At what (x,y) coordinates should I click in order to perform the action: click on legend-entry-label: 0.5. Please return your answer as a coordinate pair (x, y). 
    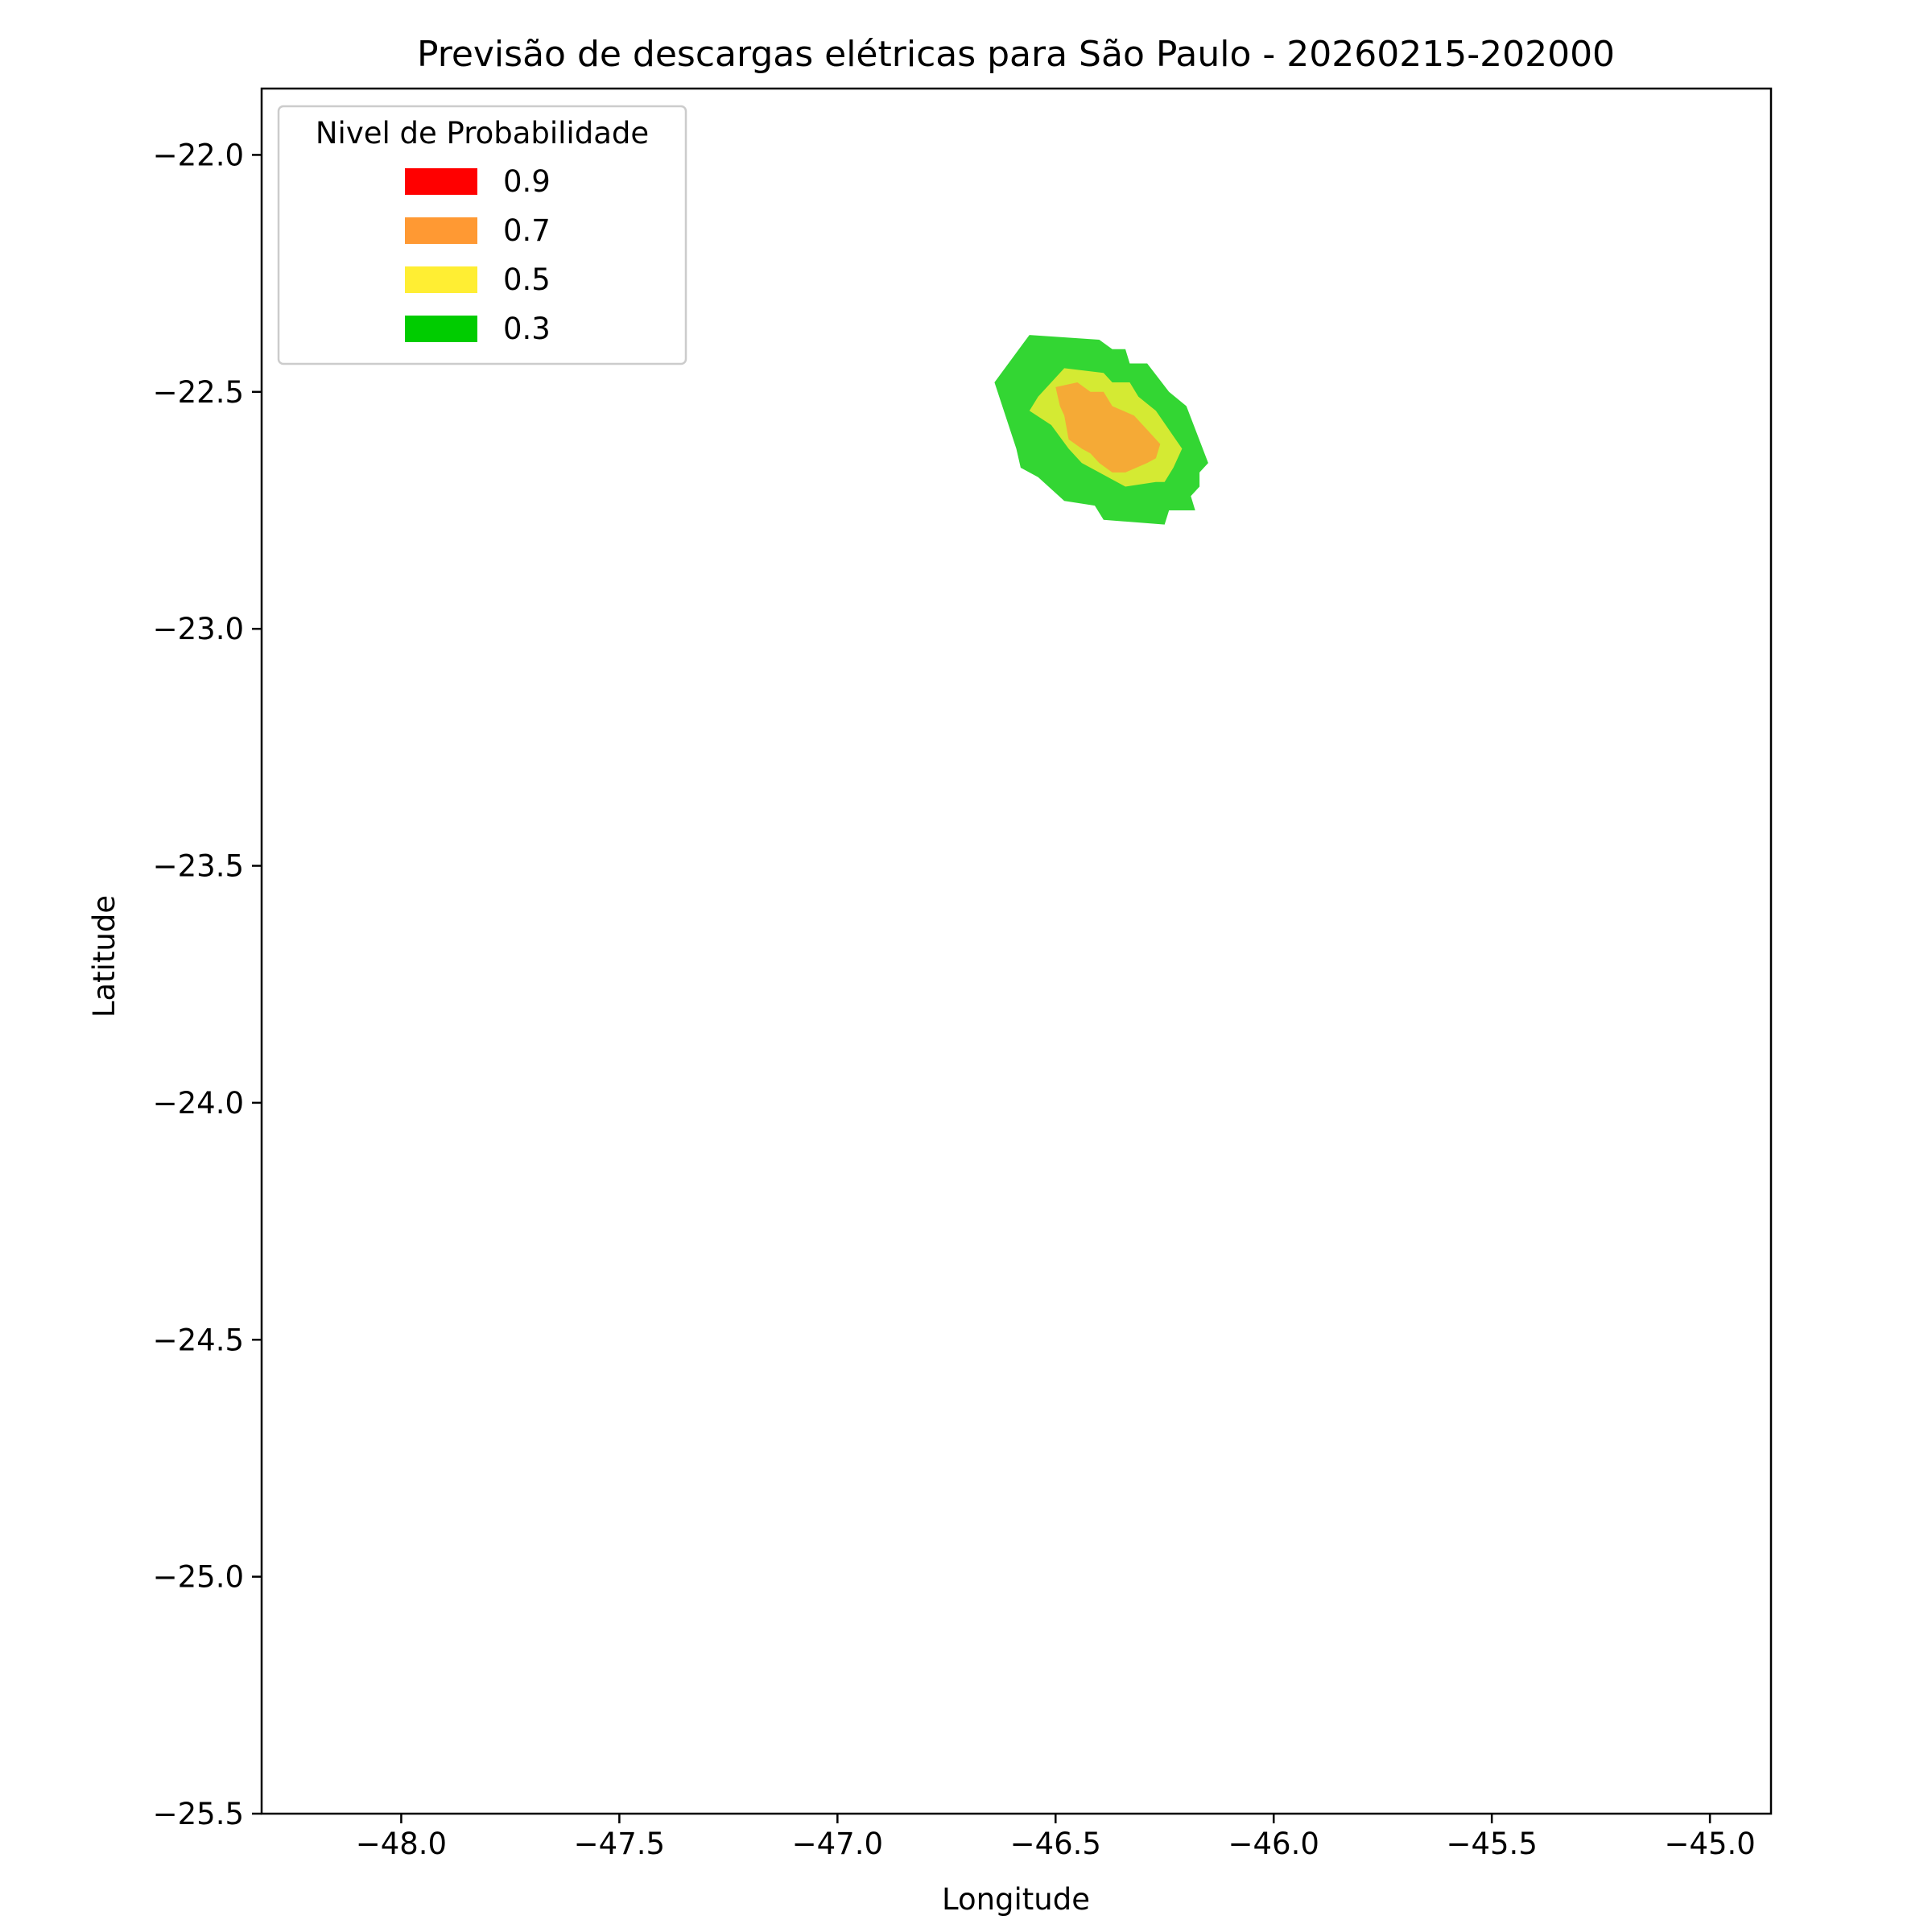
    Looking at the image, I should click on (527, 279).